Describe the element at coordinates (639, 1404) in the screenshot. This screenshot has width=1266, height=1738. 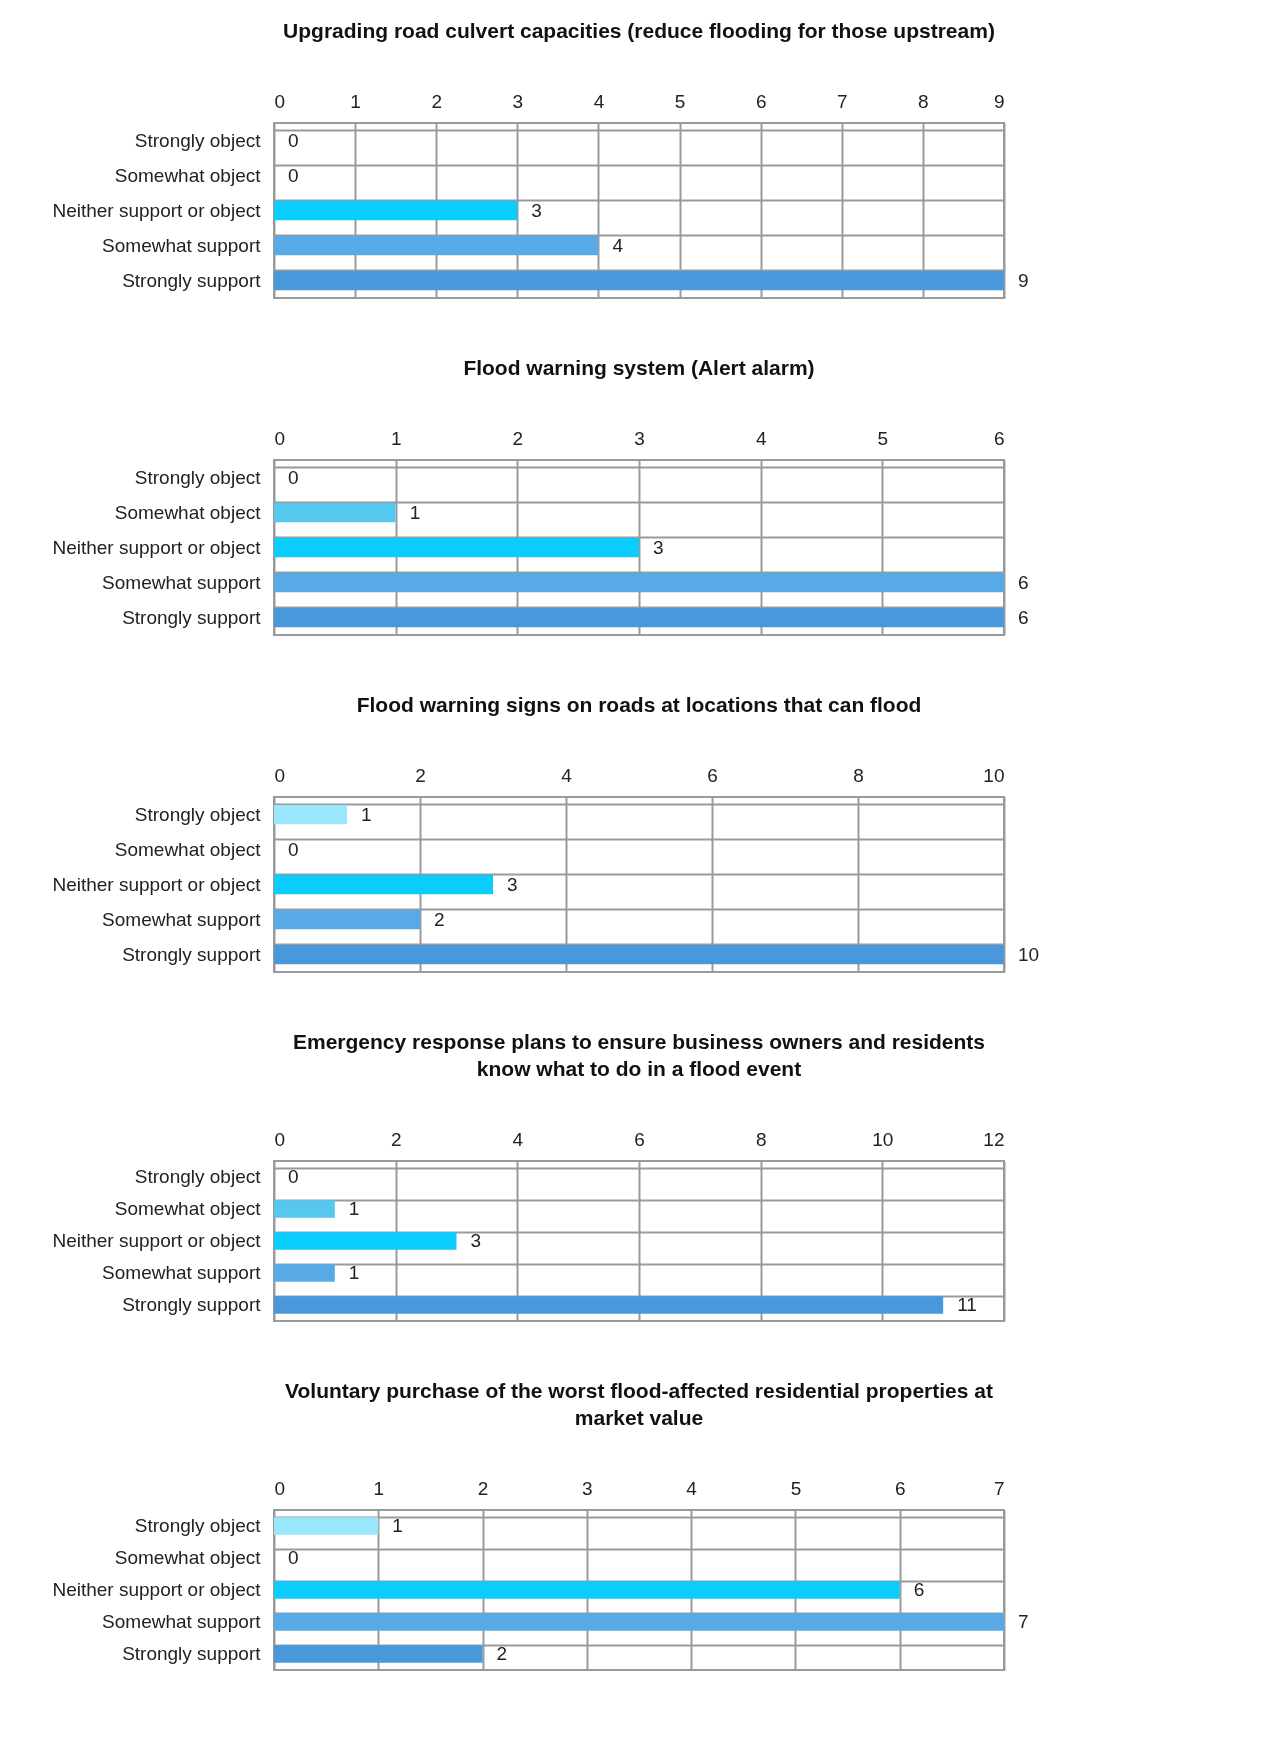
I see `chart-title: Voluntary purchase of the worst flood-affected residential properties at market value` at that location.